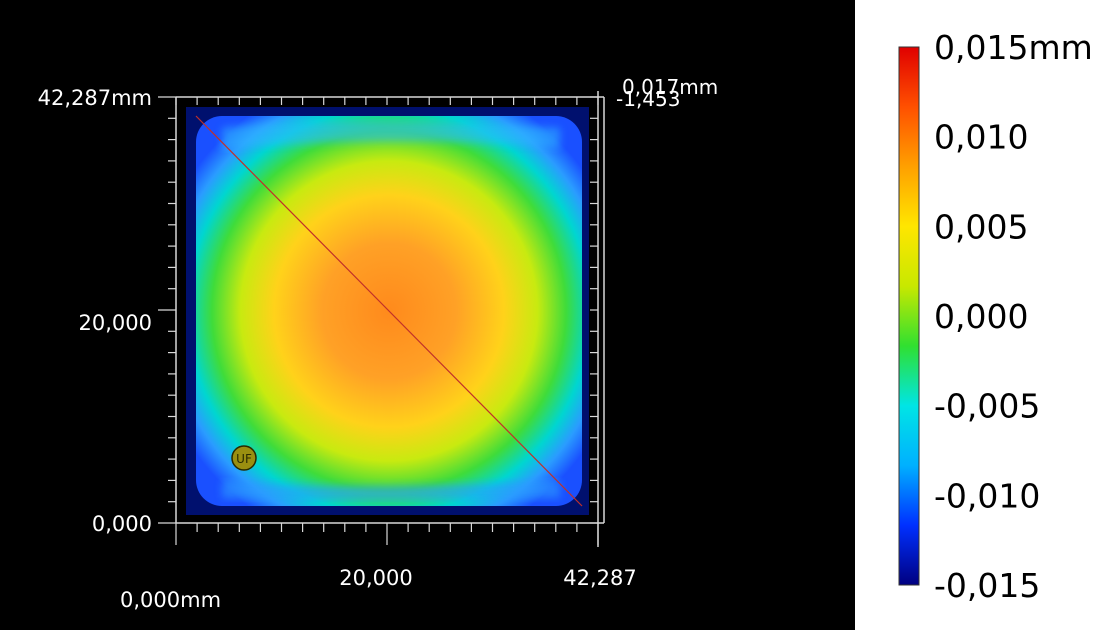  What do you see at coordinates (122, 524) in the screenshot?
I see `y-tick-label-bottom: 0,000` at bounding box center [122, 524].